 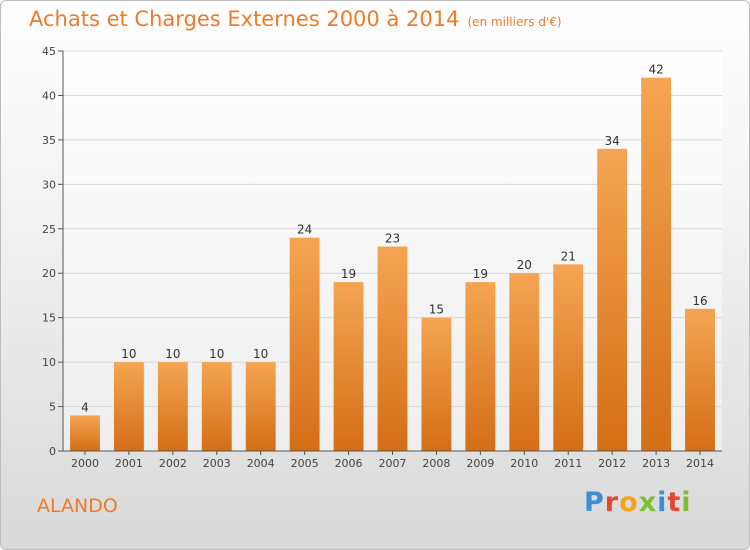 I want to click on x-tick-label: 2012, so click(x=612, y=463).